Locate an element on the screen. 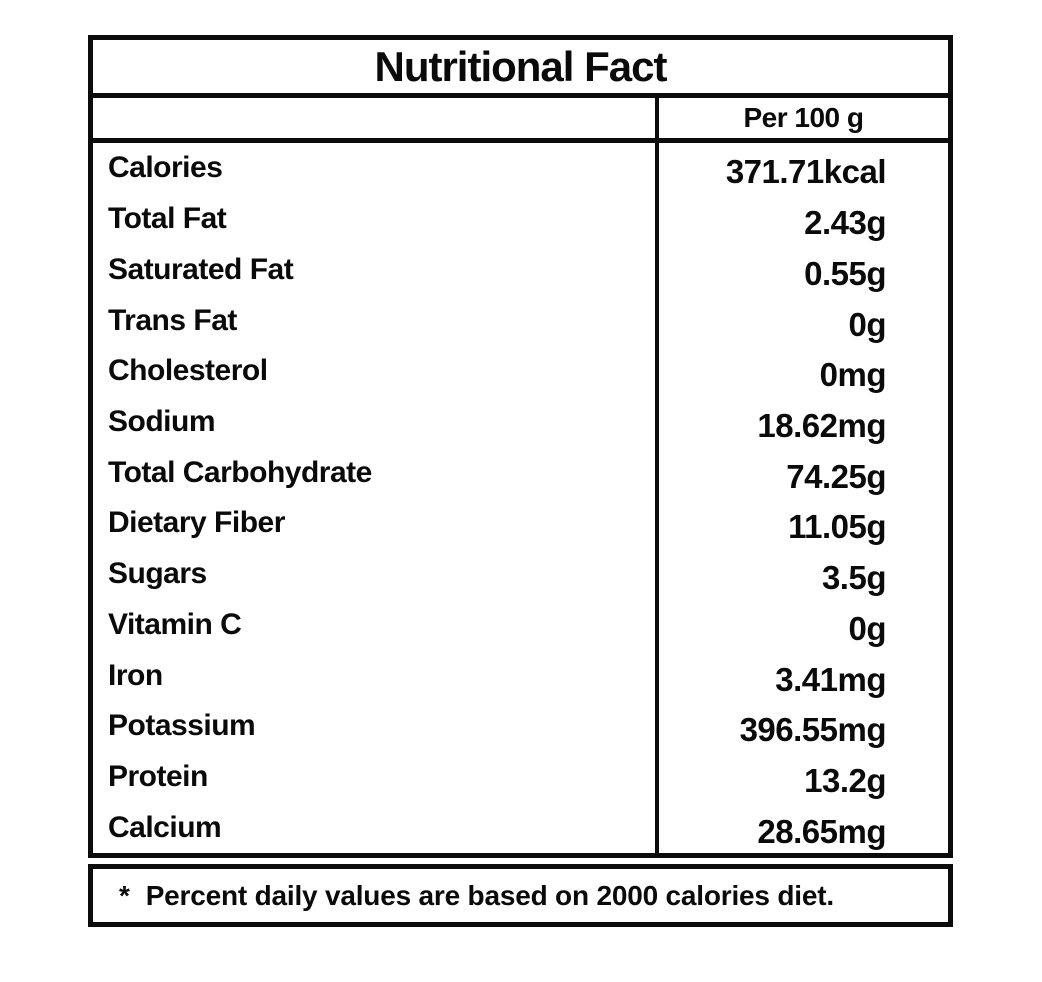 This screenshot has height=982, width=1042. nutrient-row: Calories 371.71kcal is located at coordinates (520, 168).